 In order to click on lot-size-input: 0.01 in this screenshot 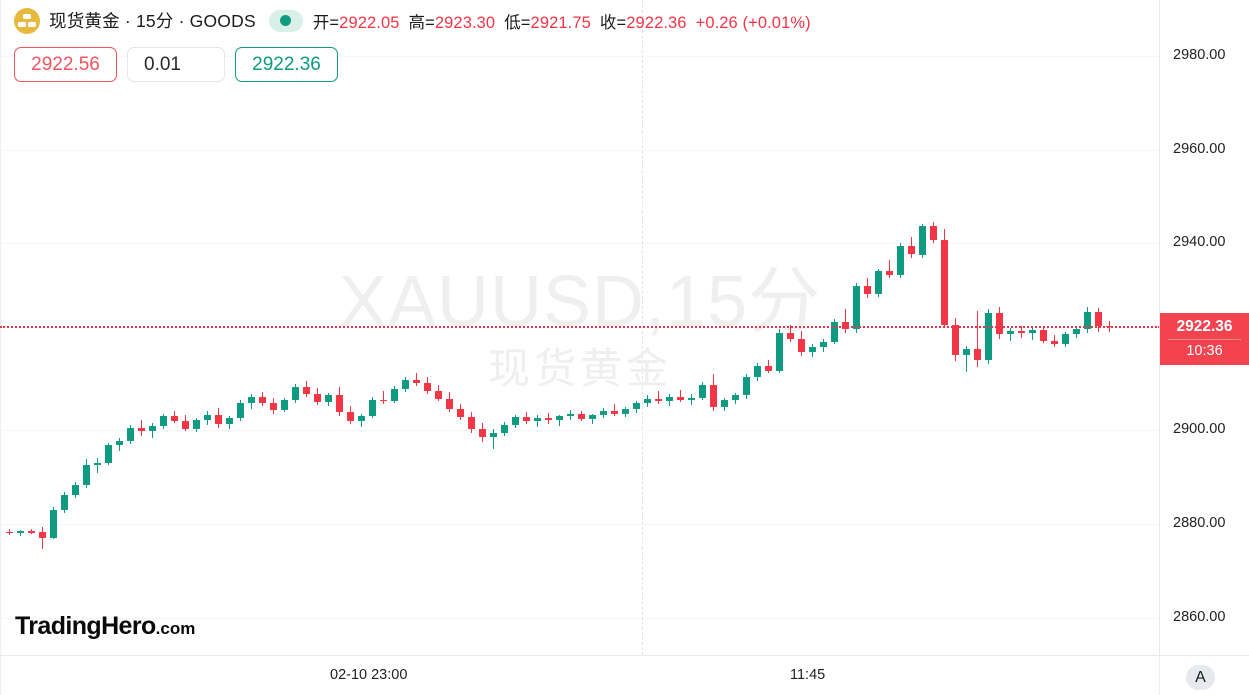, I will do `click(176, 64)`.